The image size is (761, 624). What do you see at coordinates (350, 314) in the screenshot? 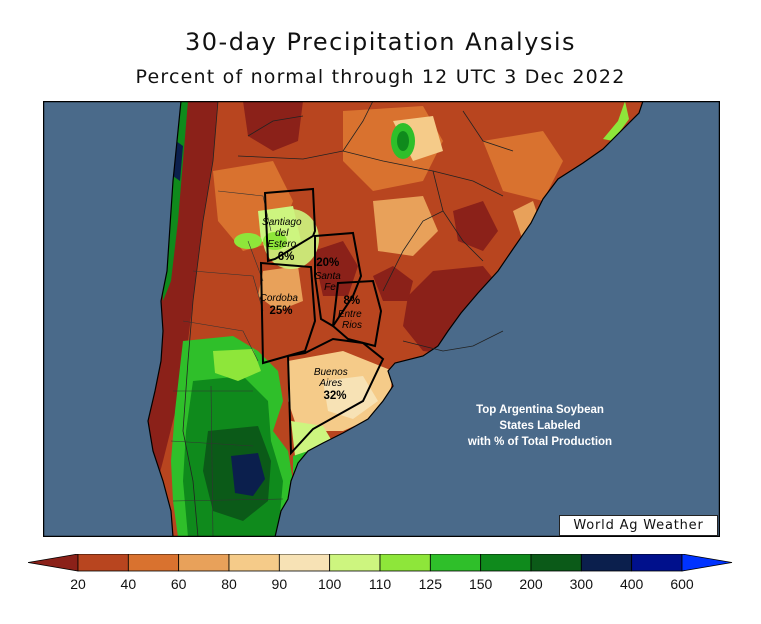
I see `state-name-line: Entre` at bounding box center [350, 314].